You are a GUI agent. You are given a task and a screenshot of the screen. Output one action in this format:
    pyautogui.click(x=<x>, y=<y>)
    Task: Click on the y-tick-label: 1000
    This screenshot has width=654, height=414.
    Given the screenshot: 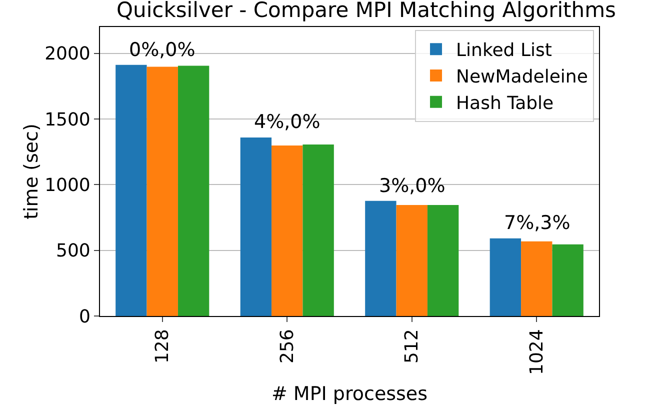 What is the action you would take?
    pyautogui.click(x=67, y=185)
    